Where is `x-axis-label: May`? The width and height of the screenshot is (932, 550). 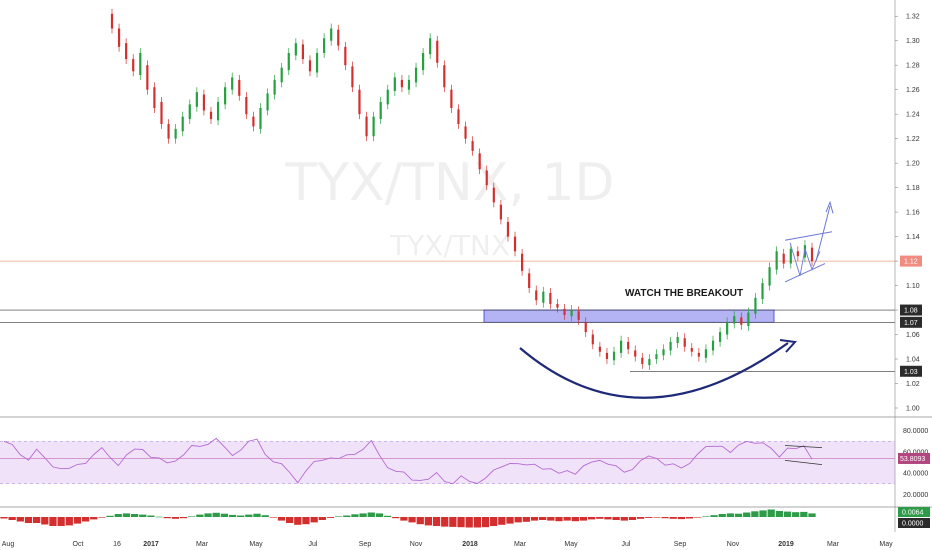 x-axis-label: May is located at coordinates (886, 544).